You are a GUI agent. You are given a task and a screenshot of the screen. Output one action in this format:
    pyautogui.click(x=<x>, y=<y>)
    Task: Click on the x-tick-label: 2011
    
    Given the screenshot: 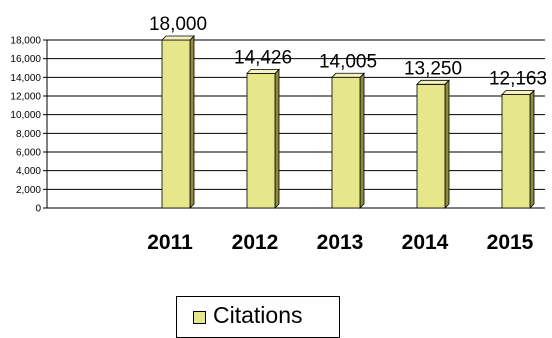 What is the action you would take?
    pyautogui.click(x=170, y=242)
    